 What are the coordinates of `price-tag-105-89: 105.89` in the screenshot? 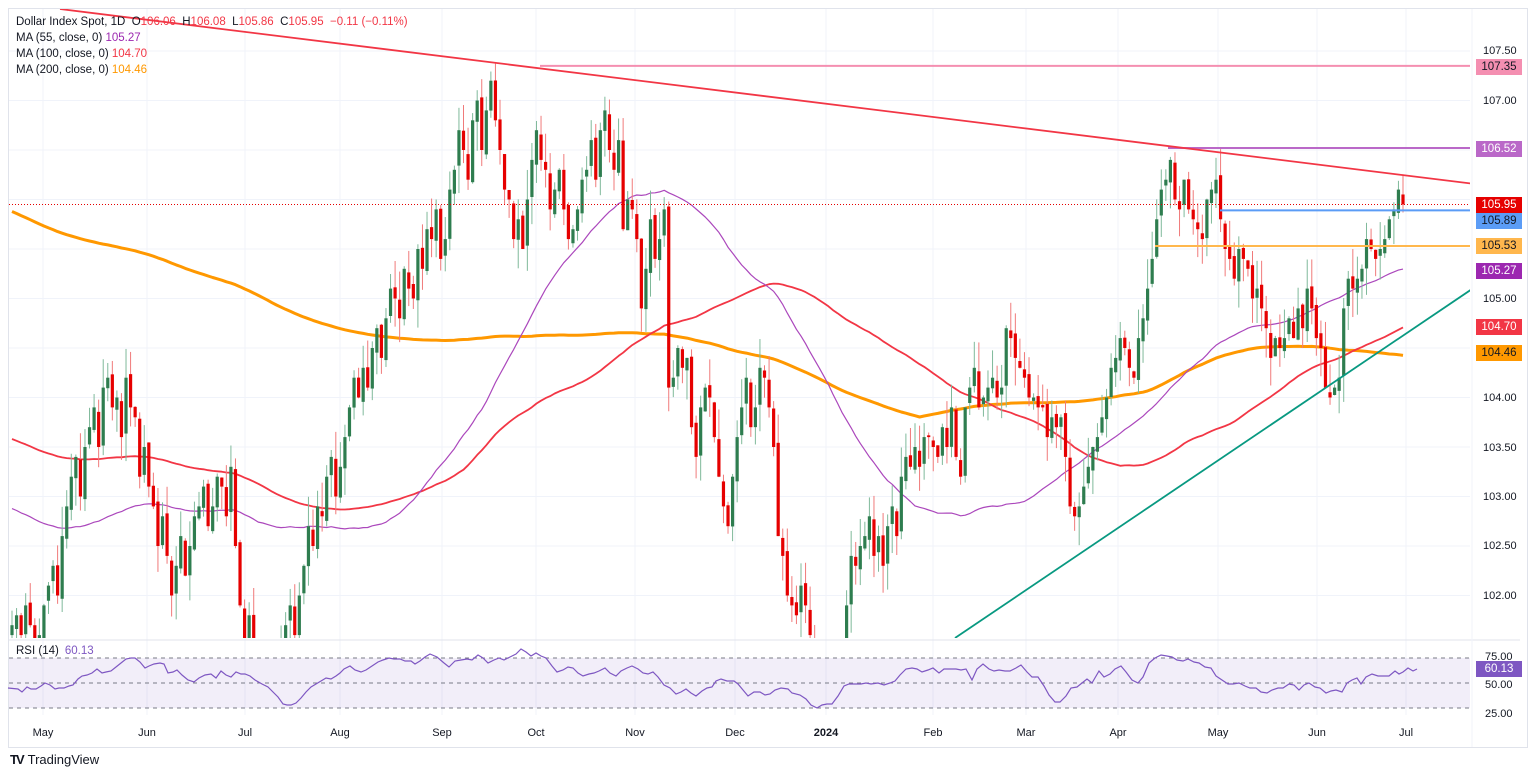 It's located at (1499, 221).